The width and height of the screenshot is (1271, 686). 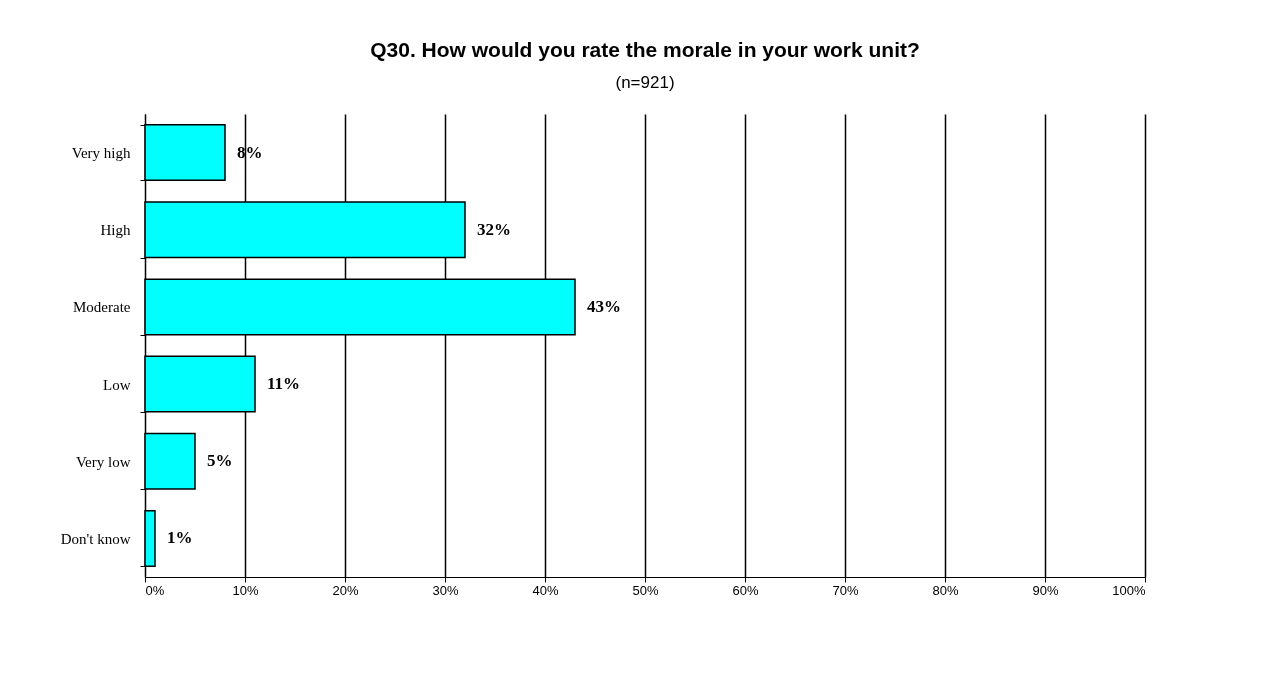 What do you see at coordinates (345, 590) in the screenshot?
I see `x-tick-label: 20%` at bounding box center [345, 590].